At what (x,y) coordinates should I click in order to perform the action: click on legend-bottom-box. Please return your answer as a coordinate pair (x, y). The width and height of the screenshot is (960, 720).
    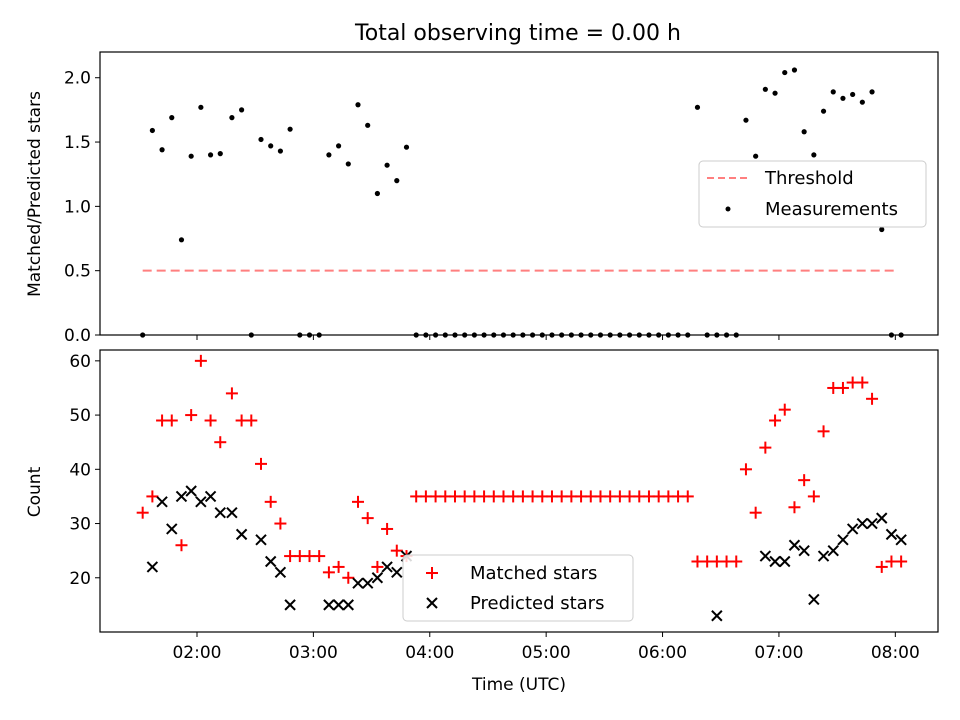
    Looking at the image, I should click on (518, 588).